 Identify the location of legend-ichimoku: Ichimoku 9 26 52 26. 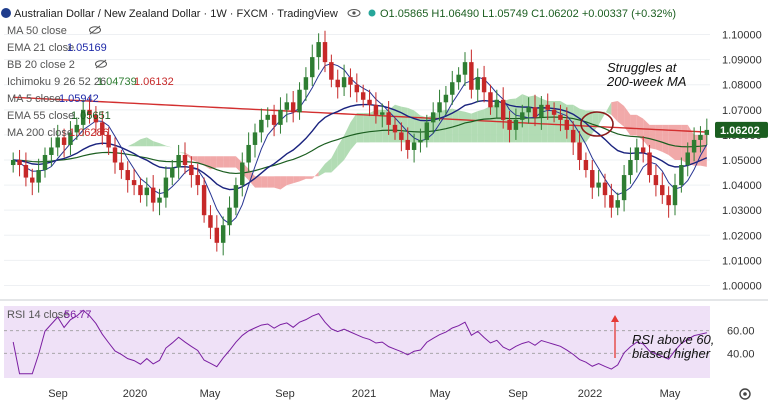
(56, 82).